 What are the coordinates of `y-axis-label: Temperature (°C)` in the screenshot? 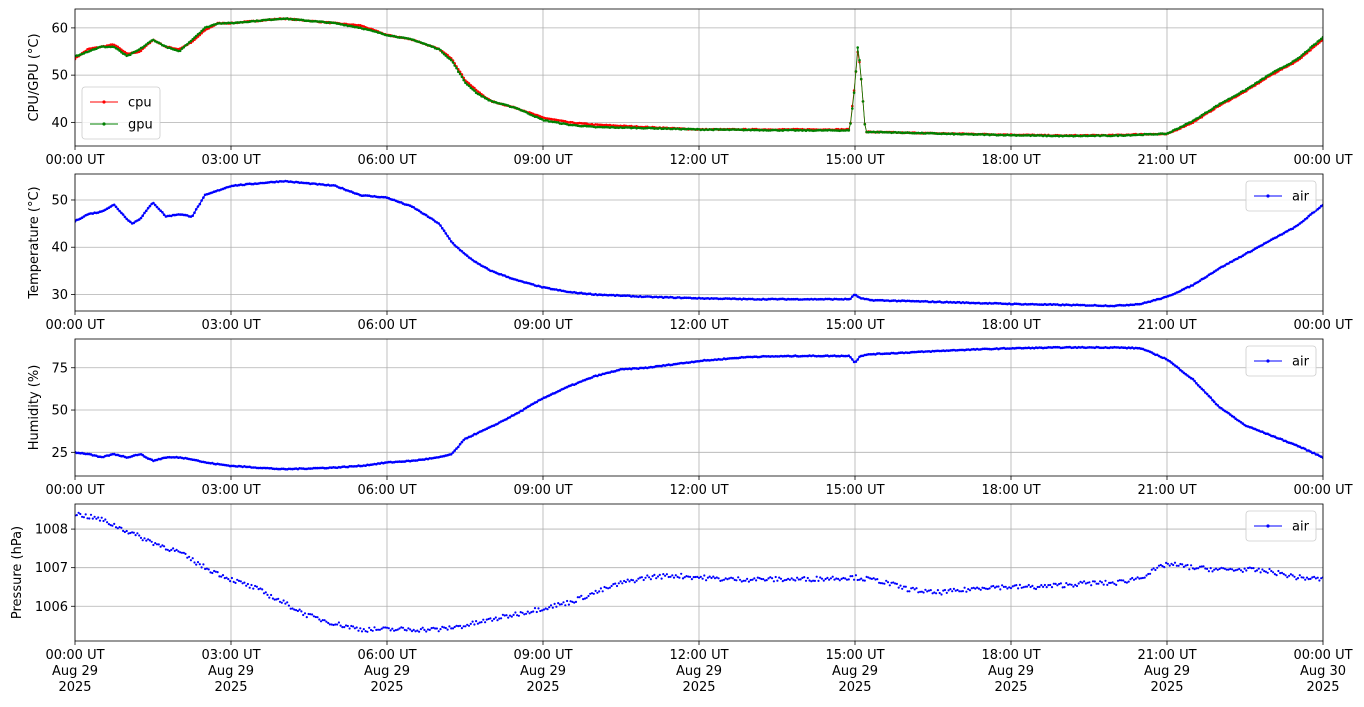 It's located at (34, 242).